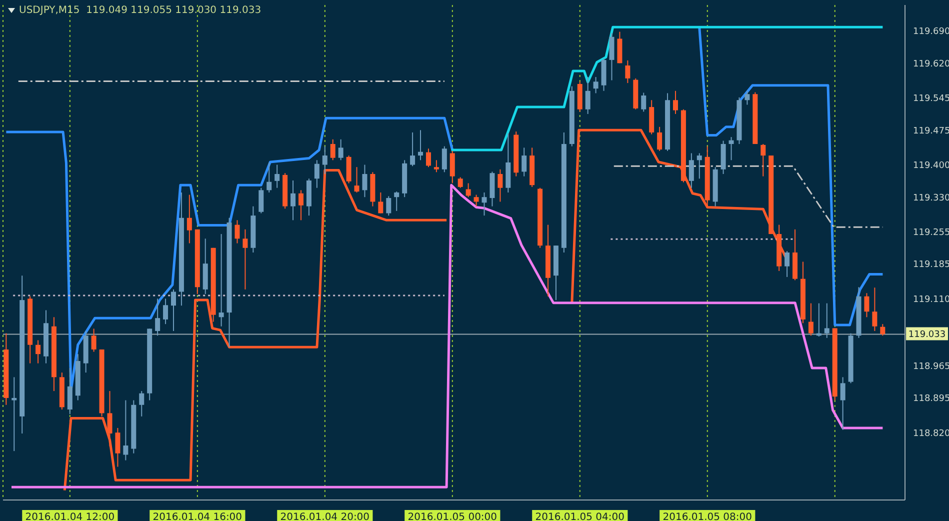 The image size is (949, 521). What do you see at coordinates (927, 335) in the screenshot?
I see `ref-line-label: 119.033` at bounding box center [927, 335].